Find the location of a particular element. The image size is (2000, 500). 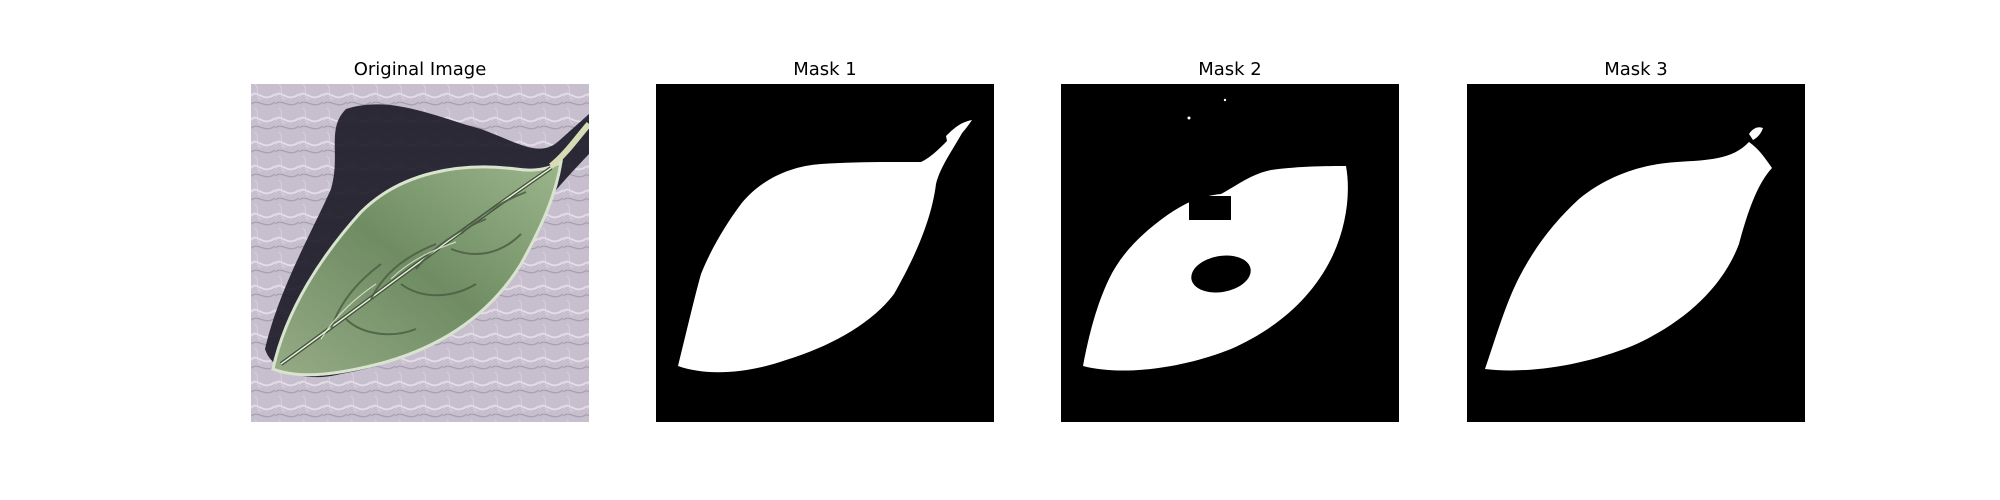

panel-mask-2: Mask 2 is located at coordinates (1230, 240).